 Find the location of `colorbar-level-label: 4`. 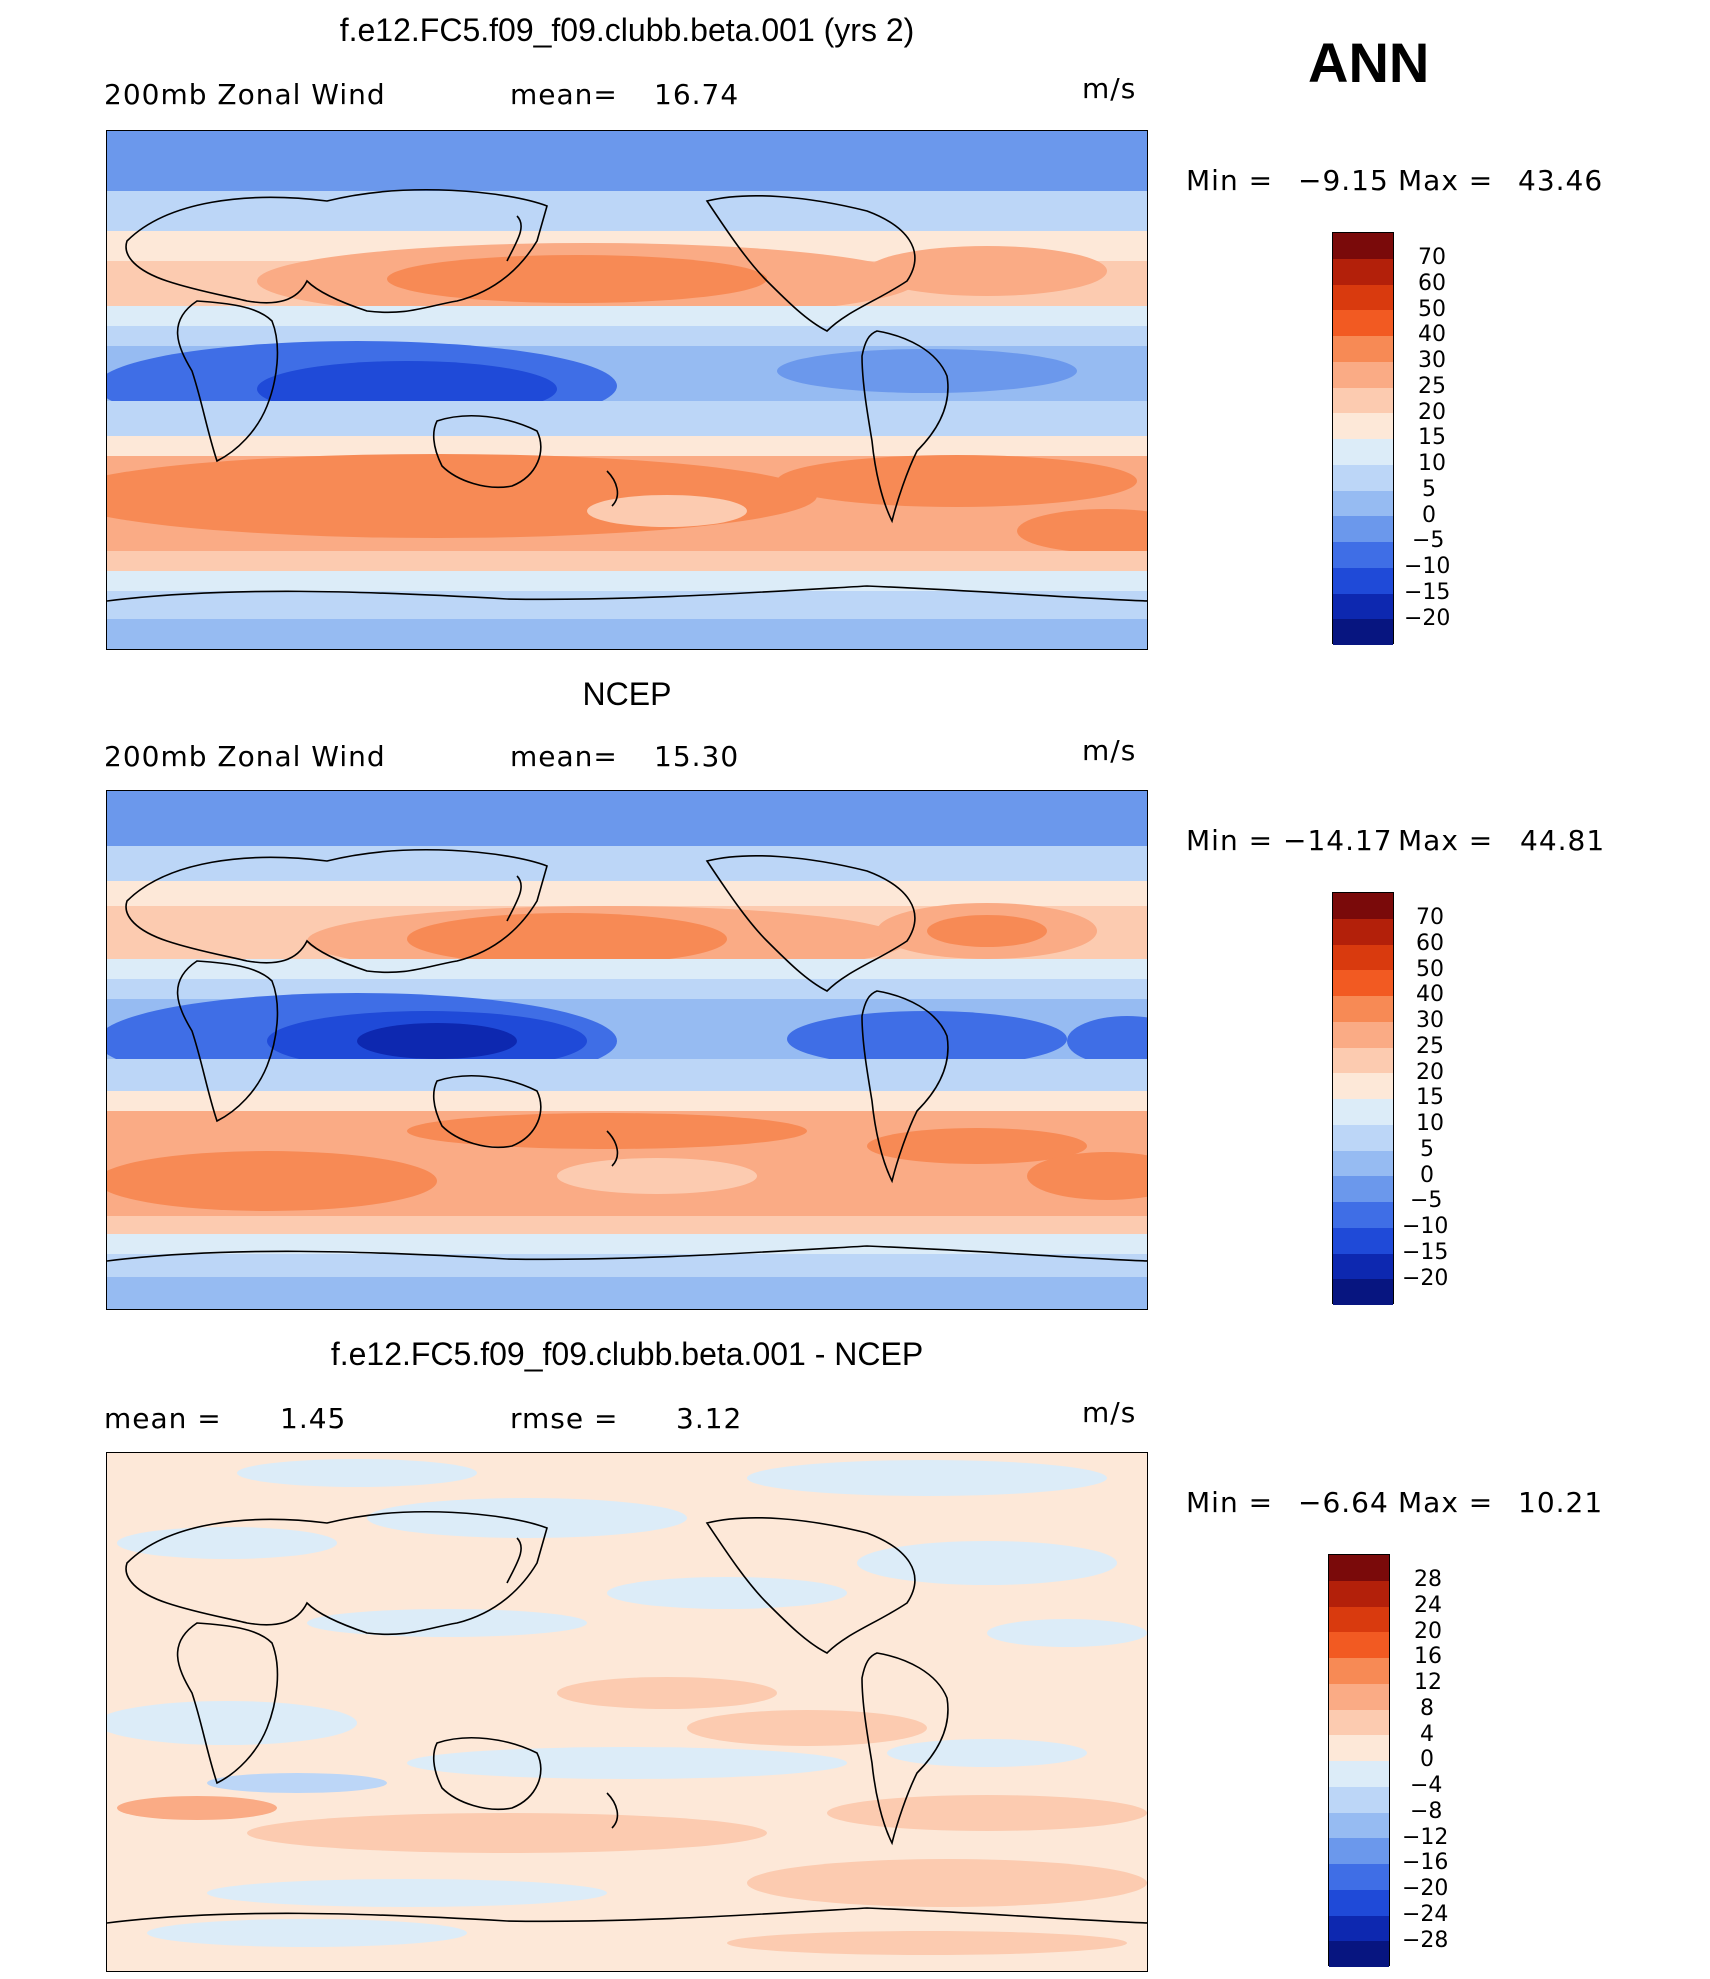

colorbar-level-label: 4 is located at coordinates (1427, 1734).